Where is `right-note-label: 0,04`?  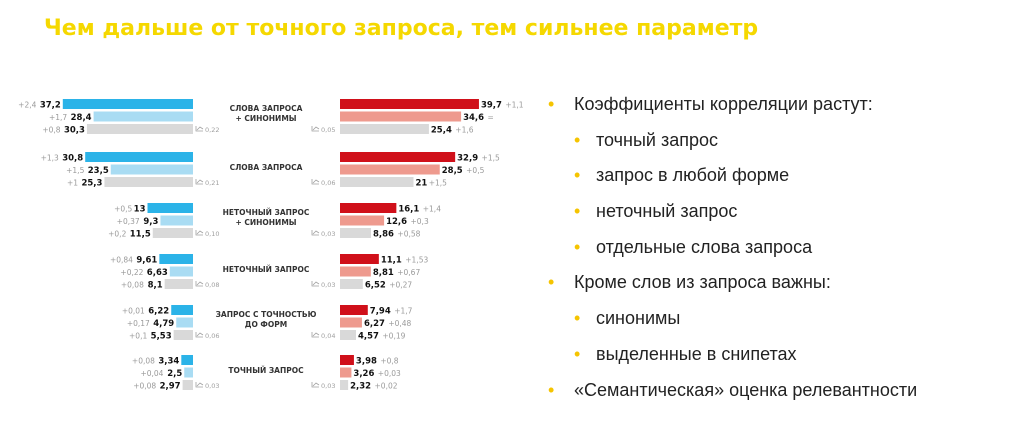
right-note-label: 0,04 is located at coordinates (328, 336).